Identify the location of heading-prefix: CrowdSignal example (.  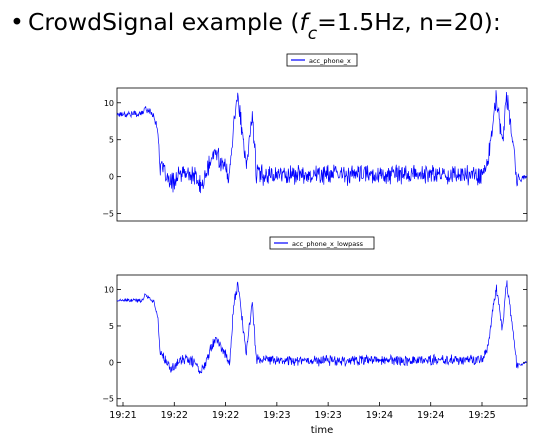
(164, 22).